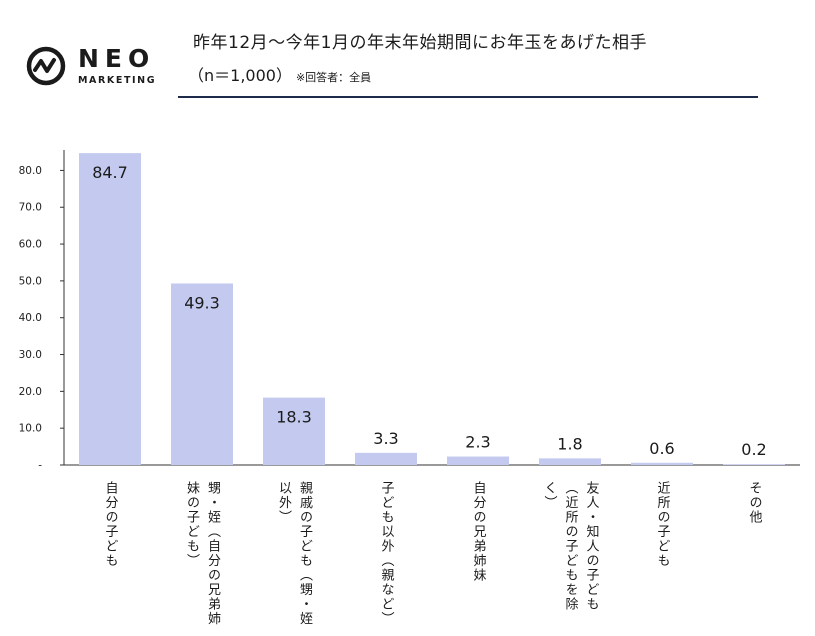  What do you see at coordinates (550, 495) in the screenshot?
I see `category-label: く）` at bounding box center [550, 495].